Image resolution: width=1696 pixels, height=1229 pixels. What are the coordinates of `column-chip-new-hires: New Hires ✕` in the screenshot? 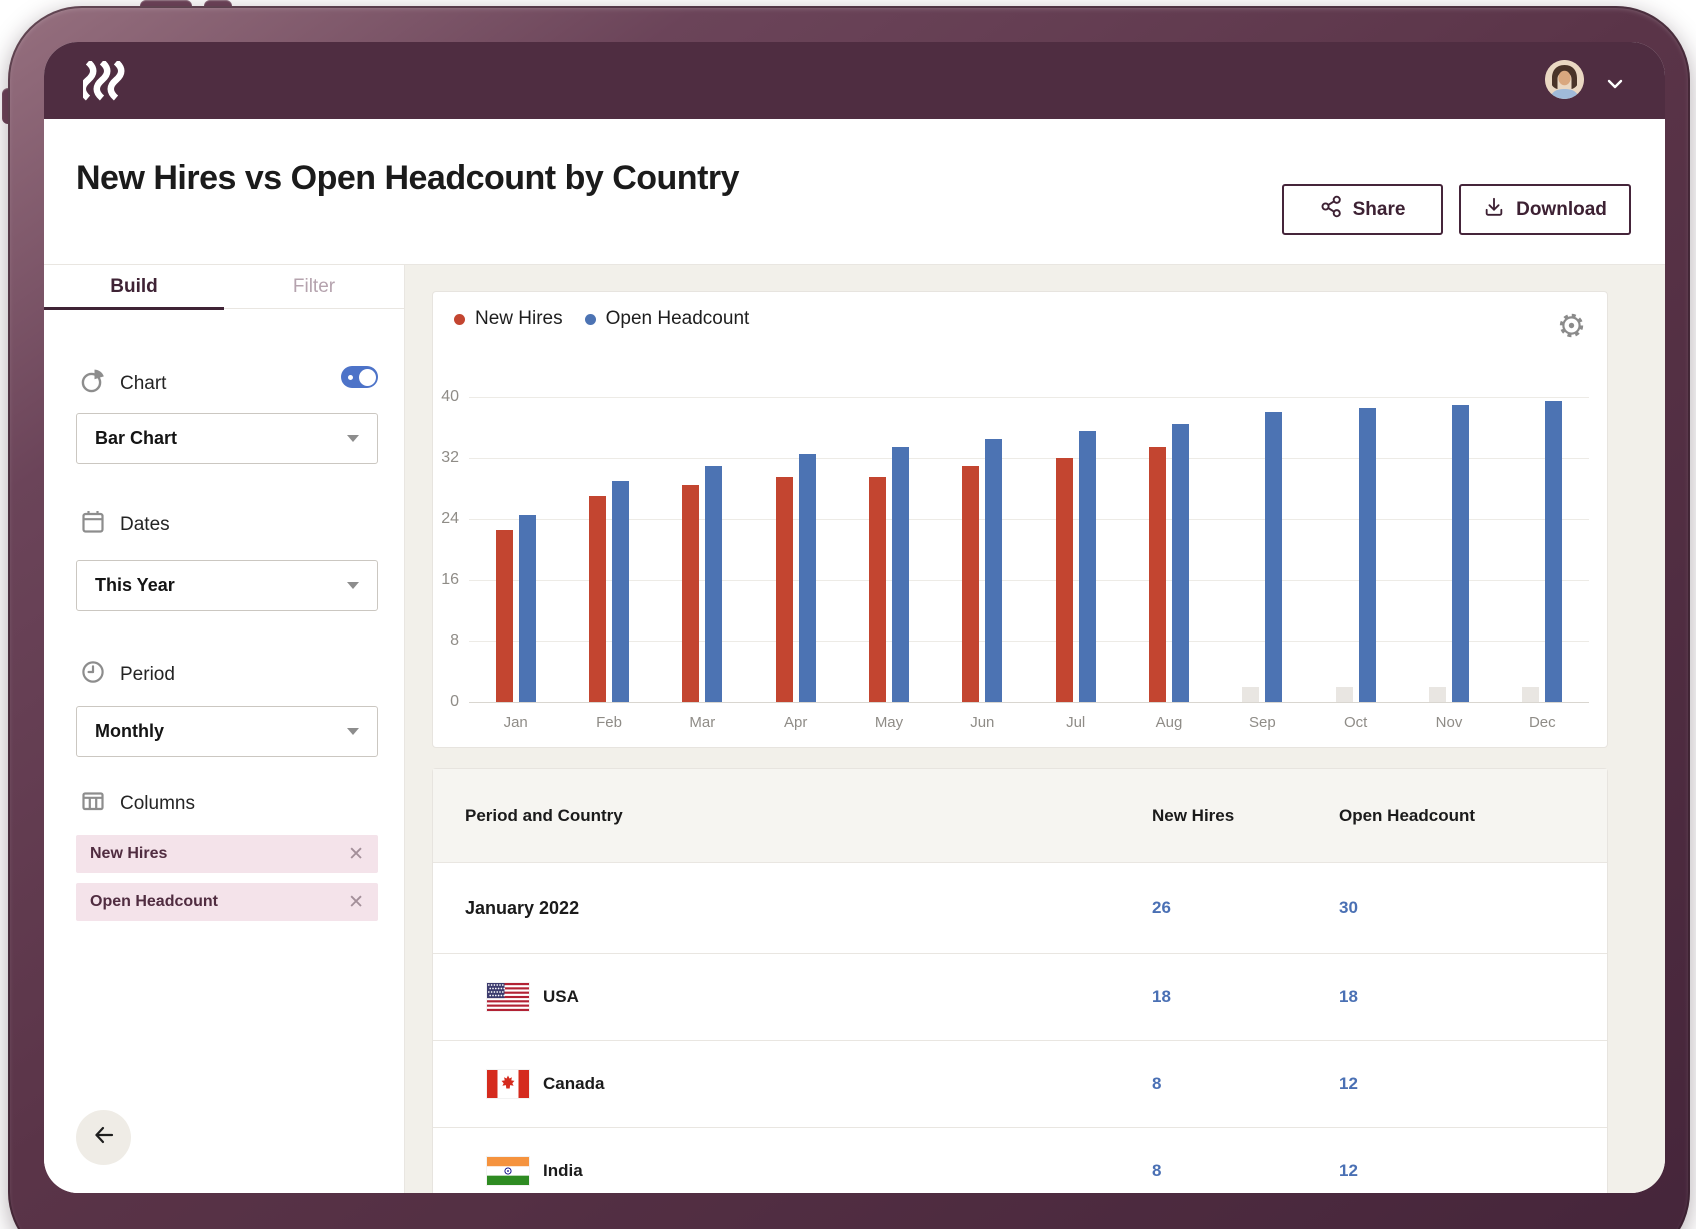 It's located at (227, 854).